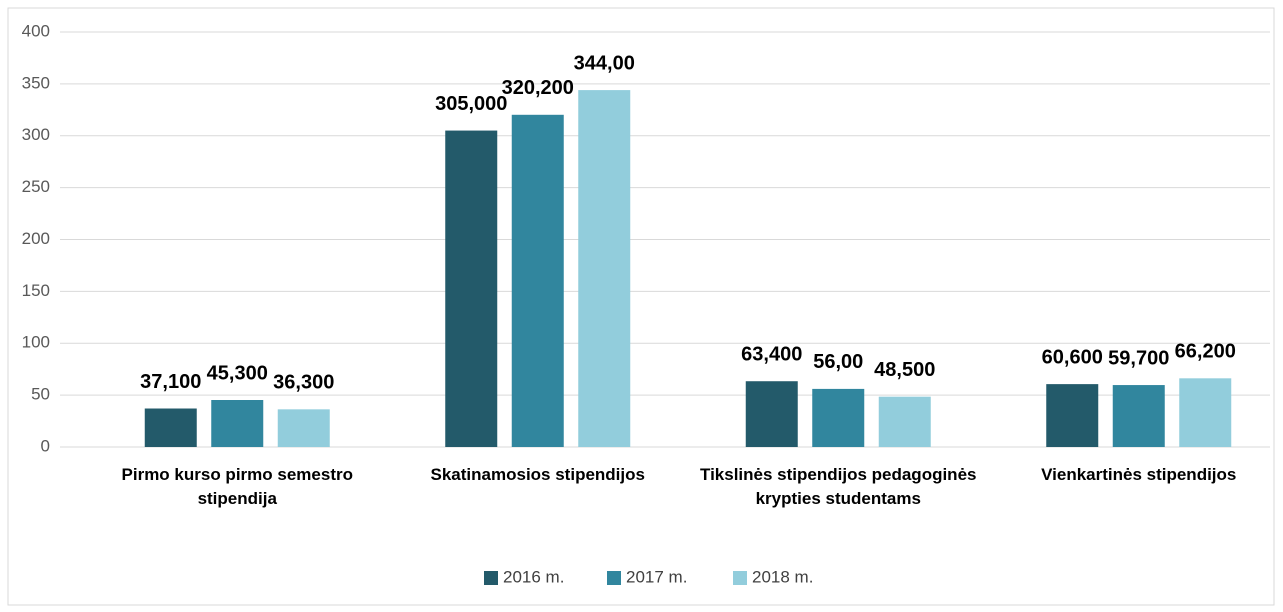 This screenshot has height=612, width=1283. Describe the element at coordinates (1205, 352) in the screenshot. I see `data-label: 66,200` at that location.